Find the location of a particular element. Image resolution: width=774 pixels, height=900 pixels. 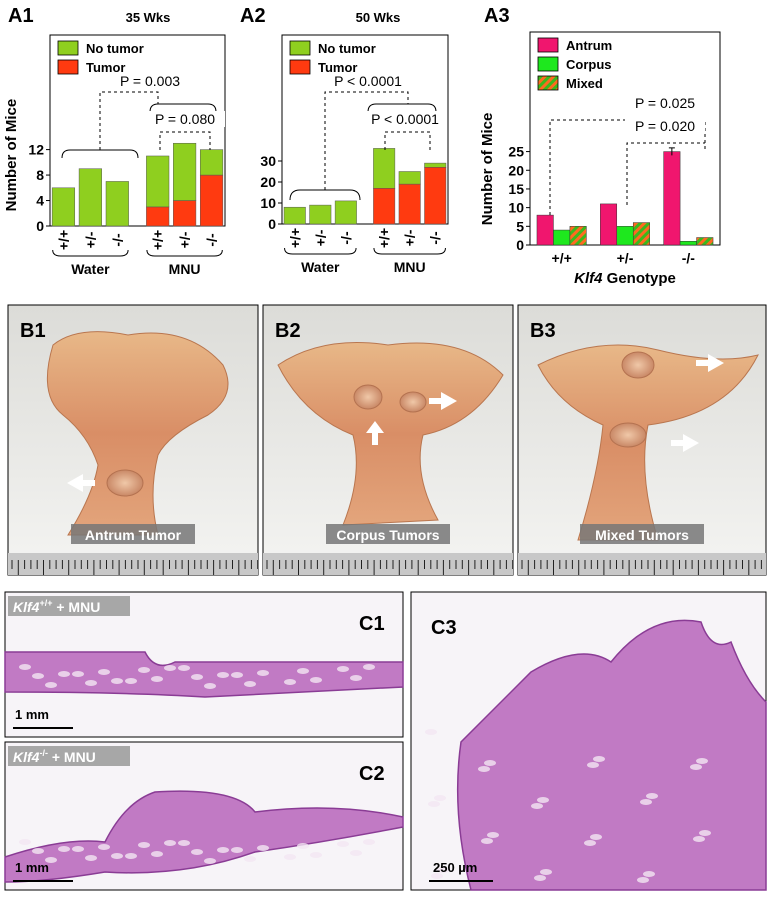

x-axis-text: Genotype is located at coordinates (641, 278).